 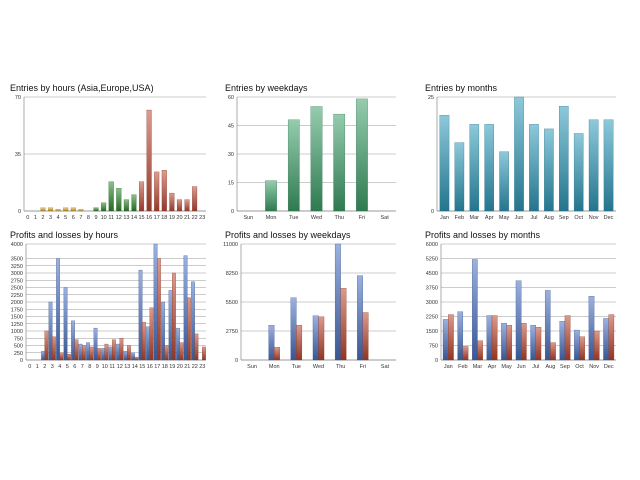 What do you see at coordinates (50, 218) in the screenshot?
I see `x-tick-label: 3` at bounding box center [50, 218].